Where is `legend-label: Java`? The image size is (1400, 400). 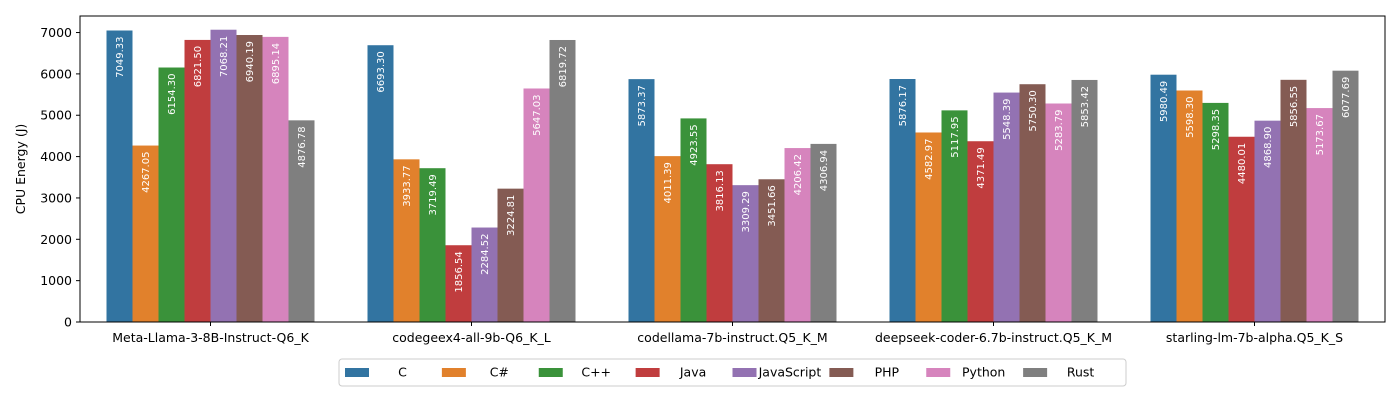
legend-label: Java is located at coordinates (692, 372).